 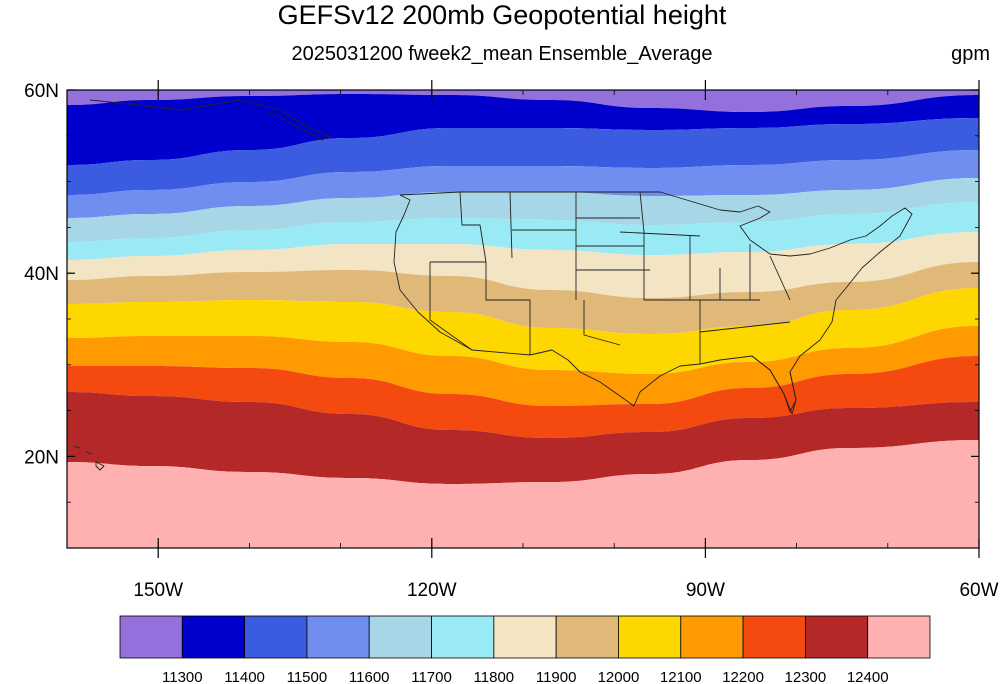 What do you see at coordinates (705, 590) in the screenshot?
I see `lon-tick-label: 90W` at bounding box center [705, 590].